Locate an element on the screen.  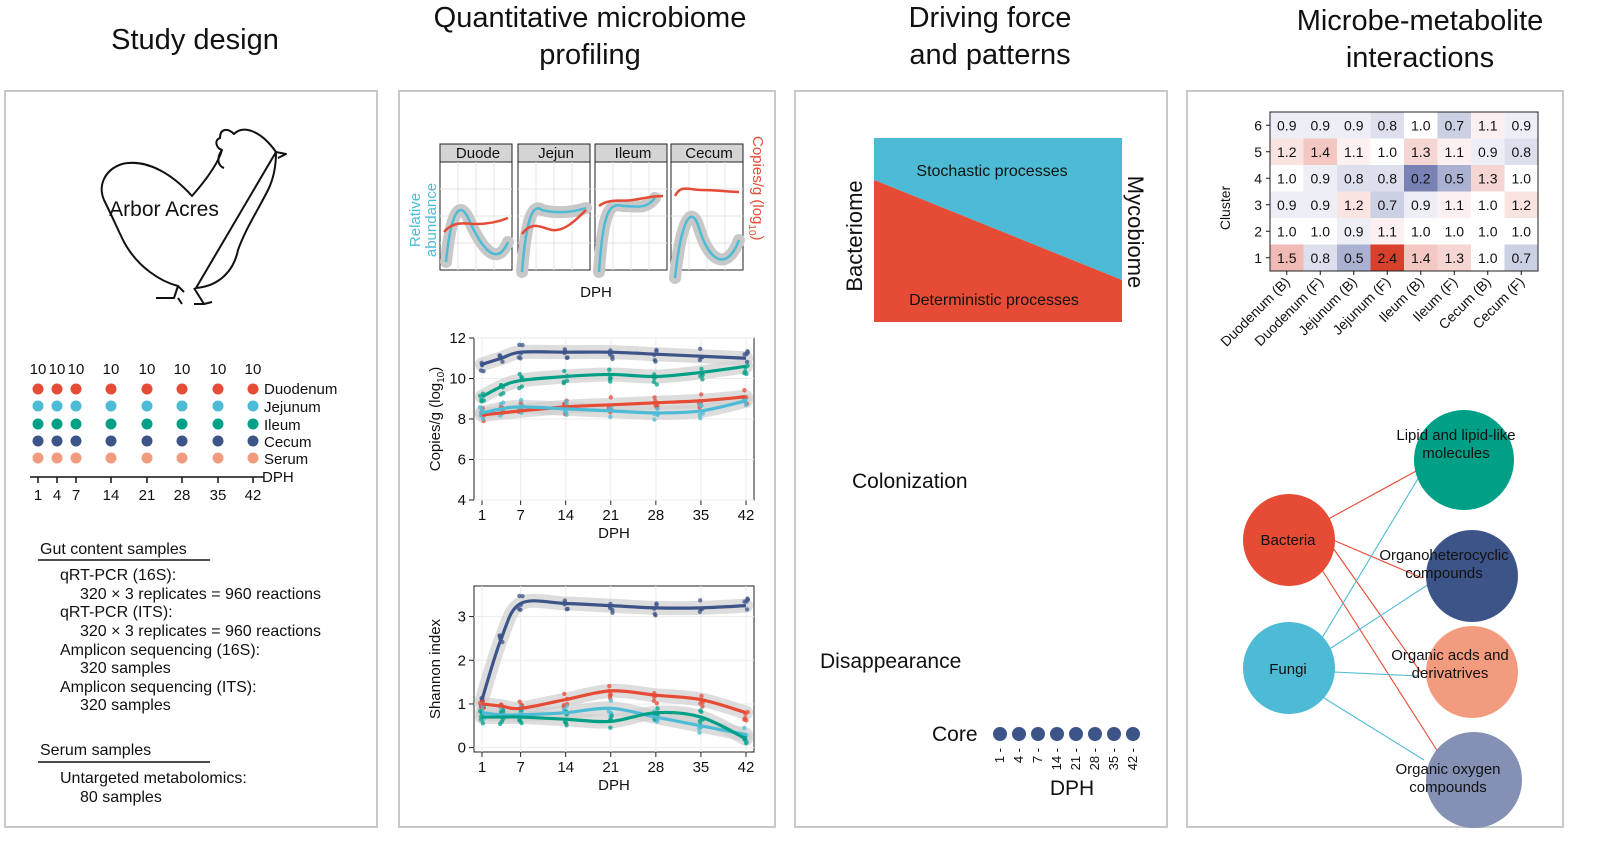
heatmap-cell-r1-c0 is located at coordinates (1287, 257).